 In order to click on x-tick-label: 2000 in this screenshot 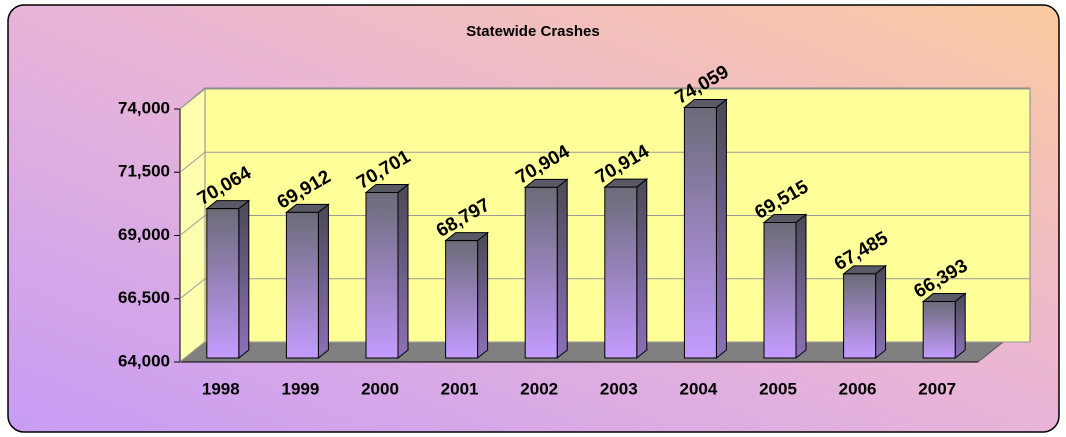, I will do `click(380, 388)`.